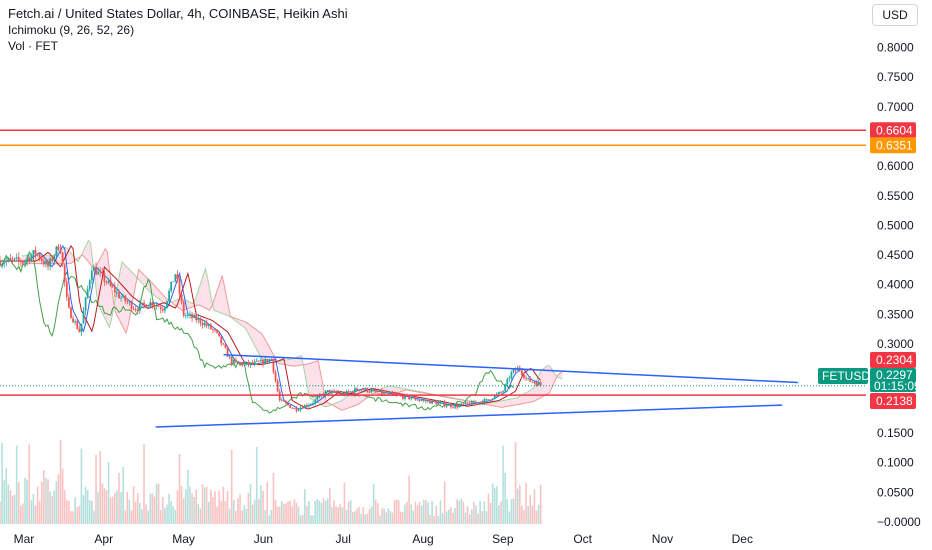 The width and height of the screenshot is (932, 550). Describe the element at coordinates (263, 539) in the screenshot. I see `x-tick-label: Jun` at that location.